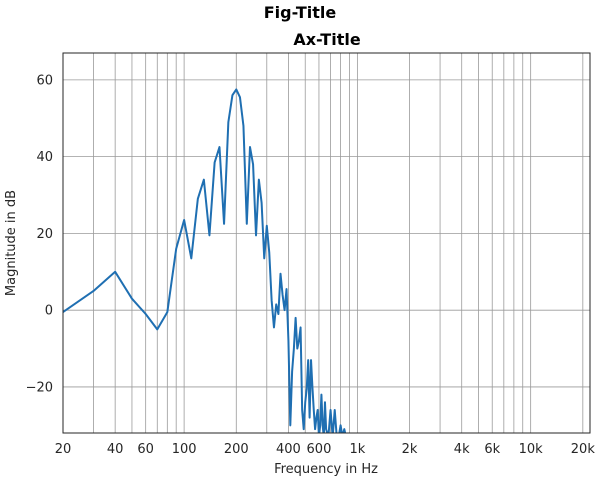  I want to click on x-tick-label: 1k, so click(357, 449).